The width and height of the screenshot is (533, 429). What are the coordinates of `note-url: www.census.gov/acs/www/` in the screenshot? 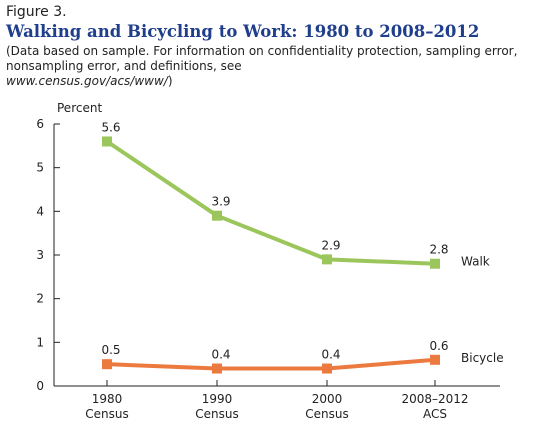 It's located at (87, 81).